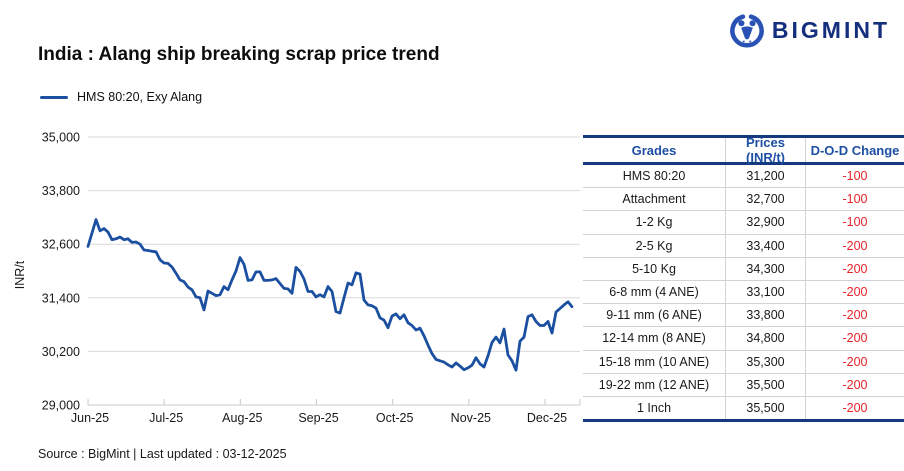  Describe the element at coordinates (765, 361) in the screenshot. I see `price-cell: 35,300` at that location.